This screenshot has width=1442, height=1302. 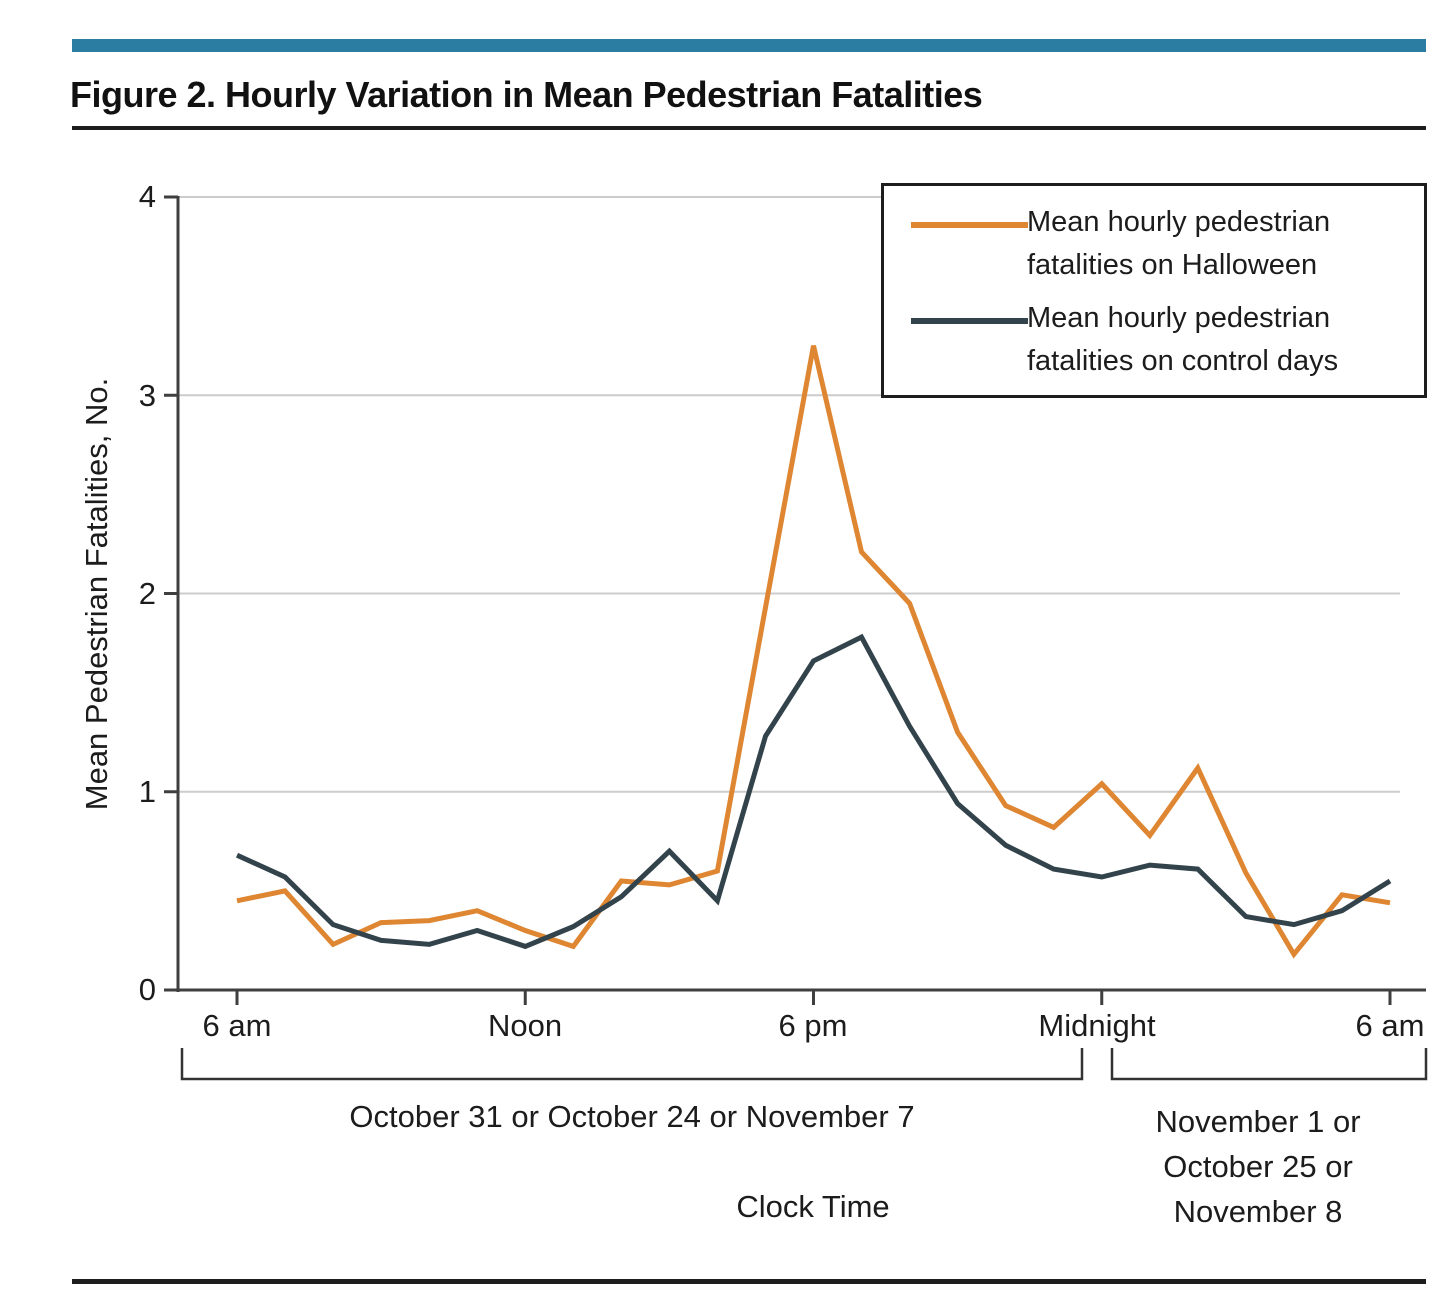 I want to click on y-axis-title: Mean Pedestrian Fatalities, No., so click(x=96, y=594).